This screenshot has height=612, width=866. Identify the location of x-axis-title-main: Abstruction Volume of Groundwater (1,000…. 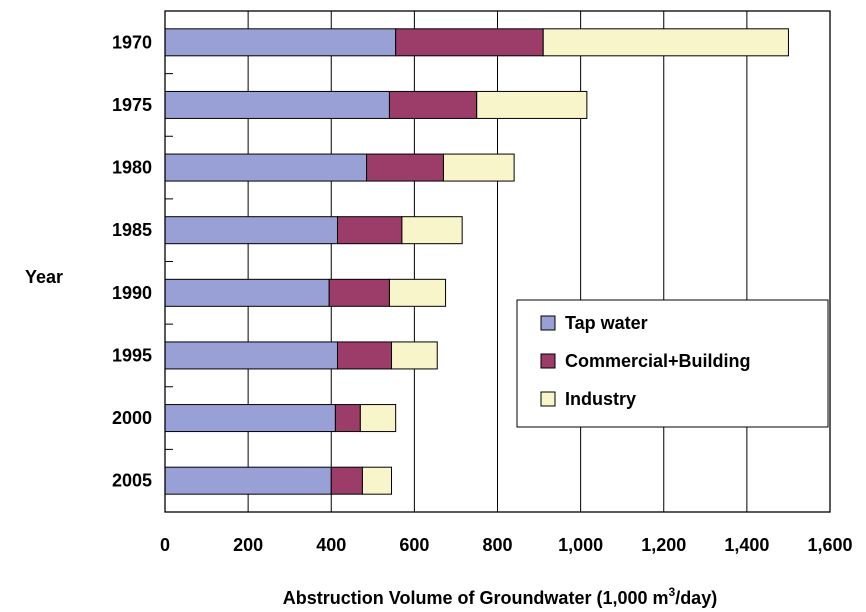
(476, 598).